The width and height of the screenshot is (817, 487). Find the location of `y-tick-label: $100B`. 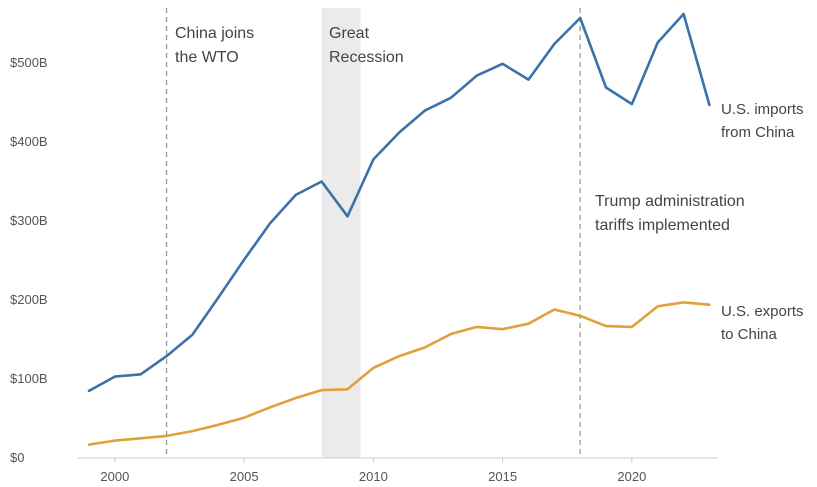

y-tick-label: $100B is located at coordinates (29, 378).